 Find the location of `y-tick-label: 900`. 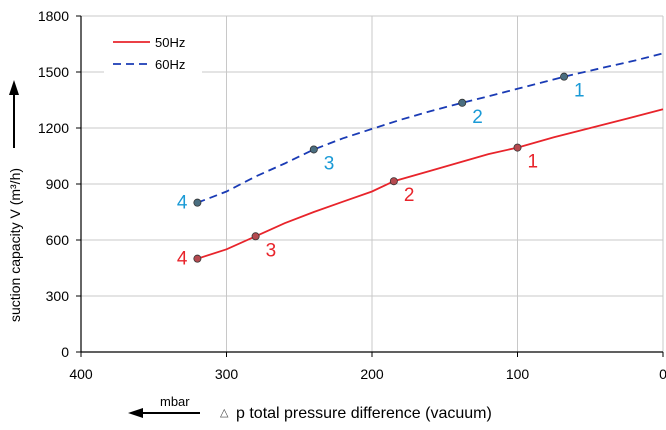

y-tick-label: 900 is located at coordinates (58, 184).